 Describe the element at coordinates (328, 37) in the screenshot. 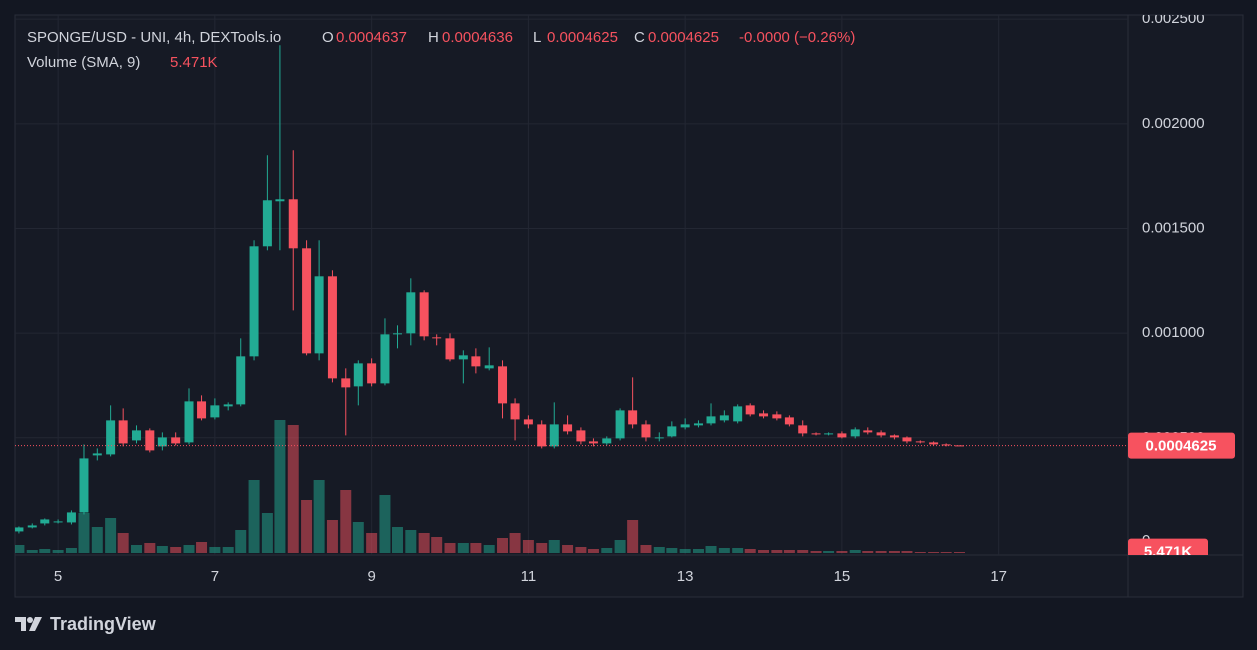

I see `ohlc-letter: O` at that location.